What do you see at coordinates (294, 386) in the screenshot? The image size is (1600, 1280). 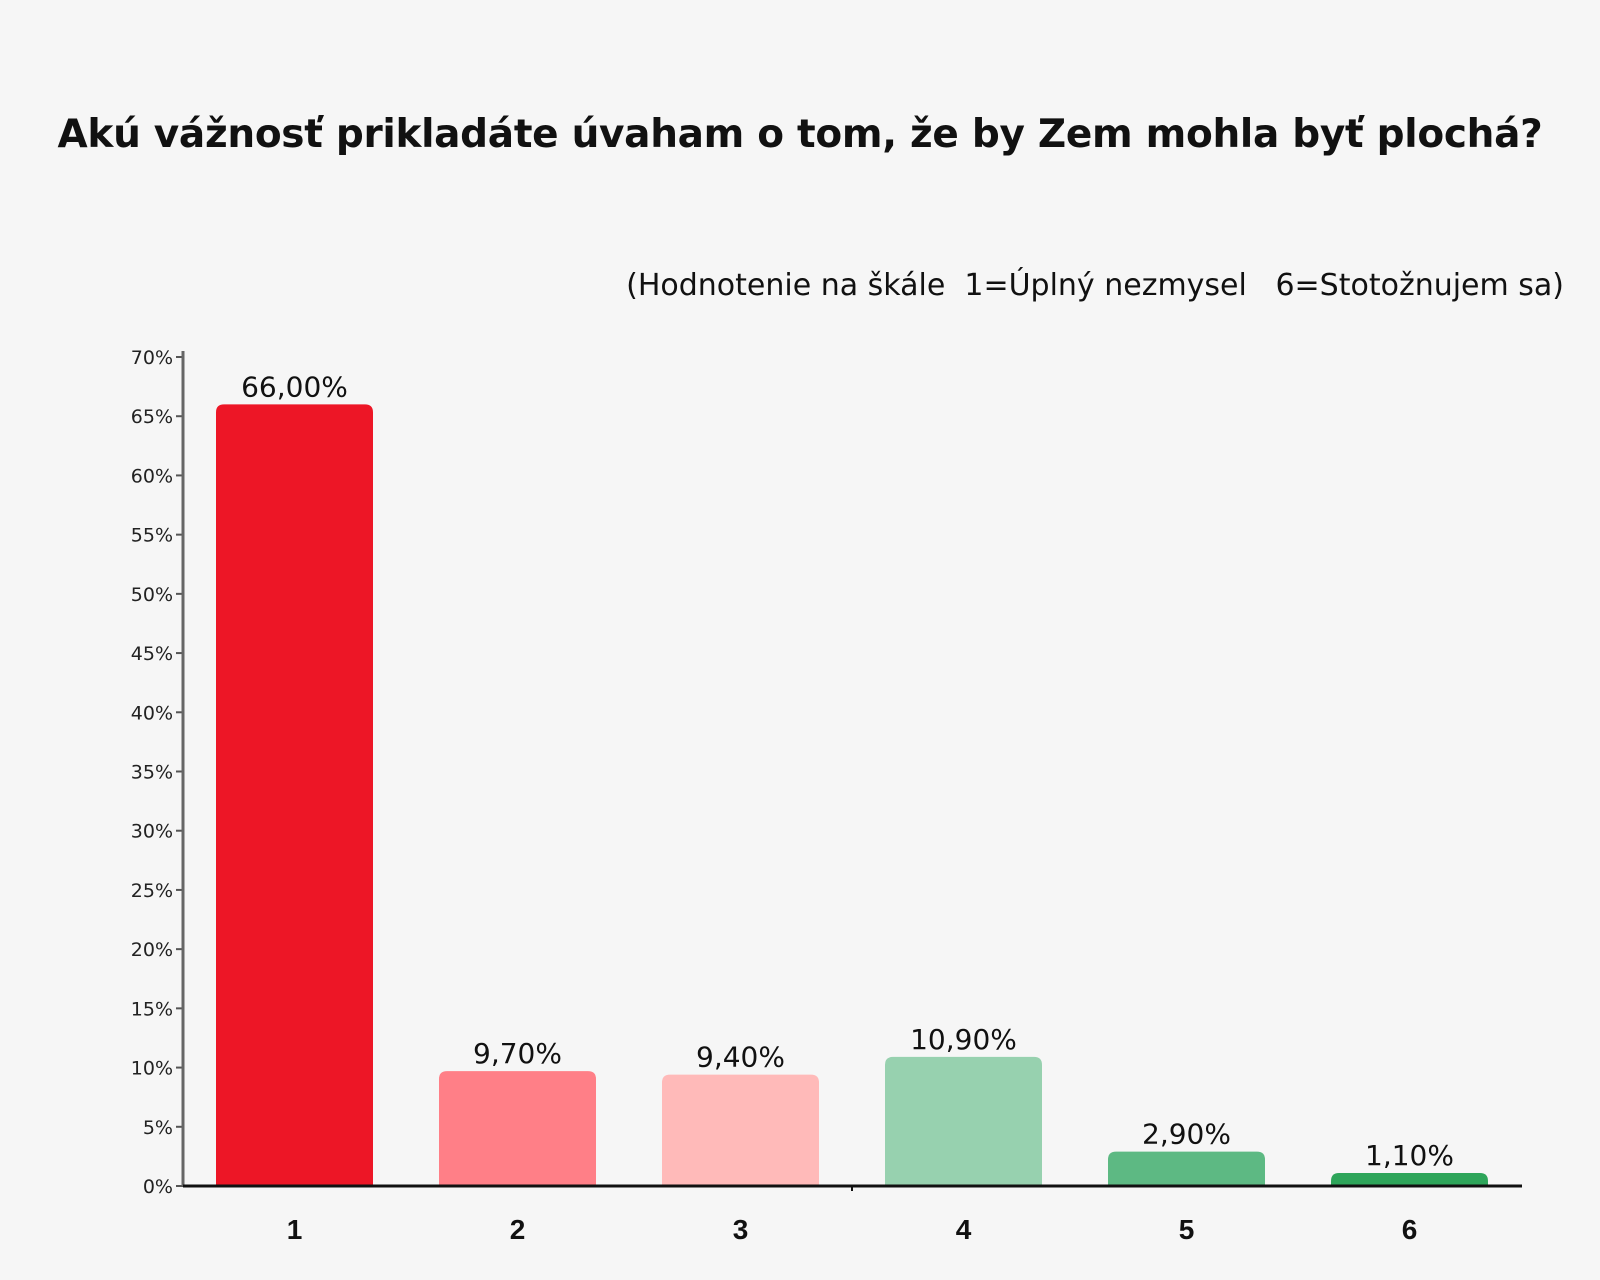 I see `data-label-1: 66,00%` at bounding box center [294, 386].